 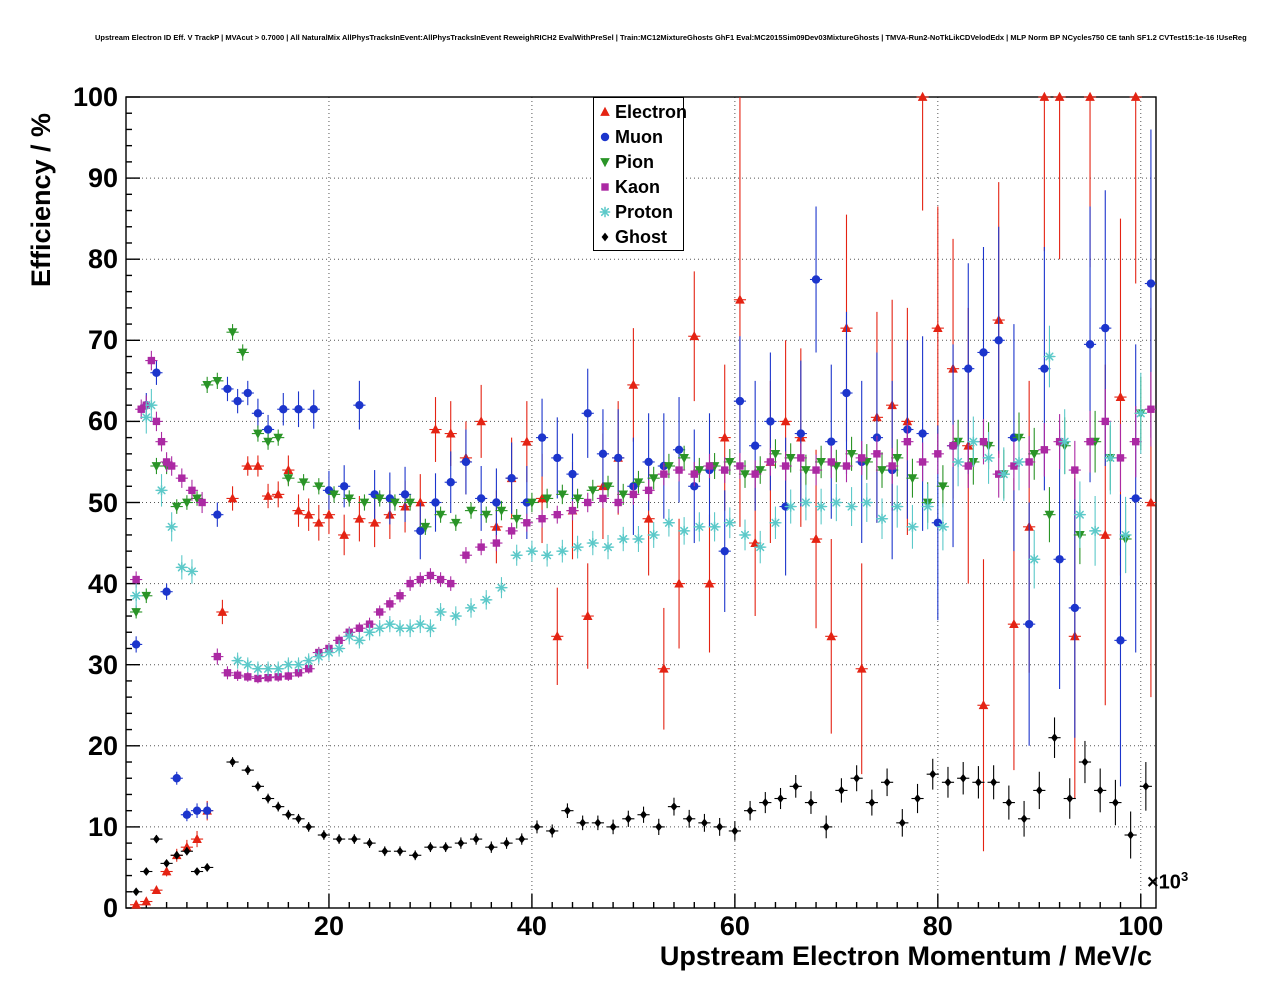 I want to click on y-tick-label: 0, so click(x=110, y=908).